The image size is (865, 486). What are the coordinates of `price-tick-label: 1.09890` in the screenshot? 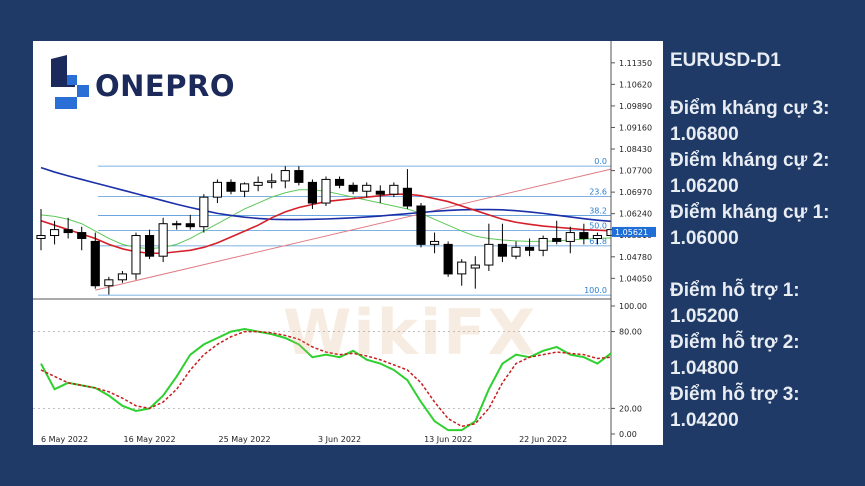 It's located at (635, 106).